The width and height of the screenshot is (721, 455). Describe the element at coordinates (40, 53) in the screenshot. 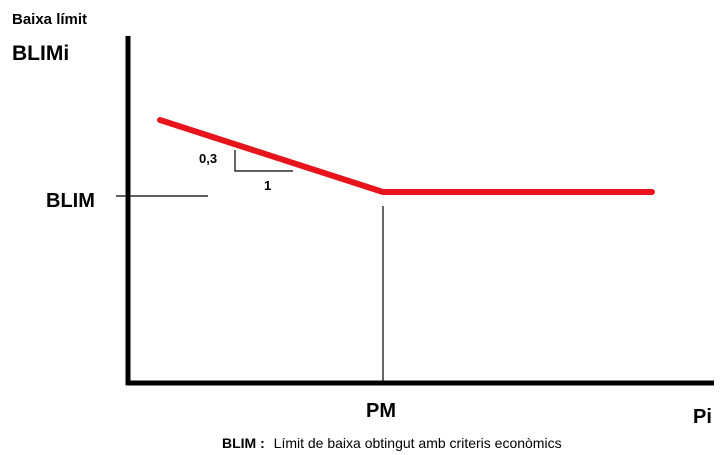

I see `y-axis-title-line2: BLIMi` at that location.